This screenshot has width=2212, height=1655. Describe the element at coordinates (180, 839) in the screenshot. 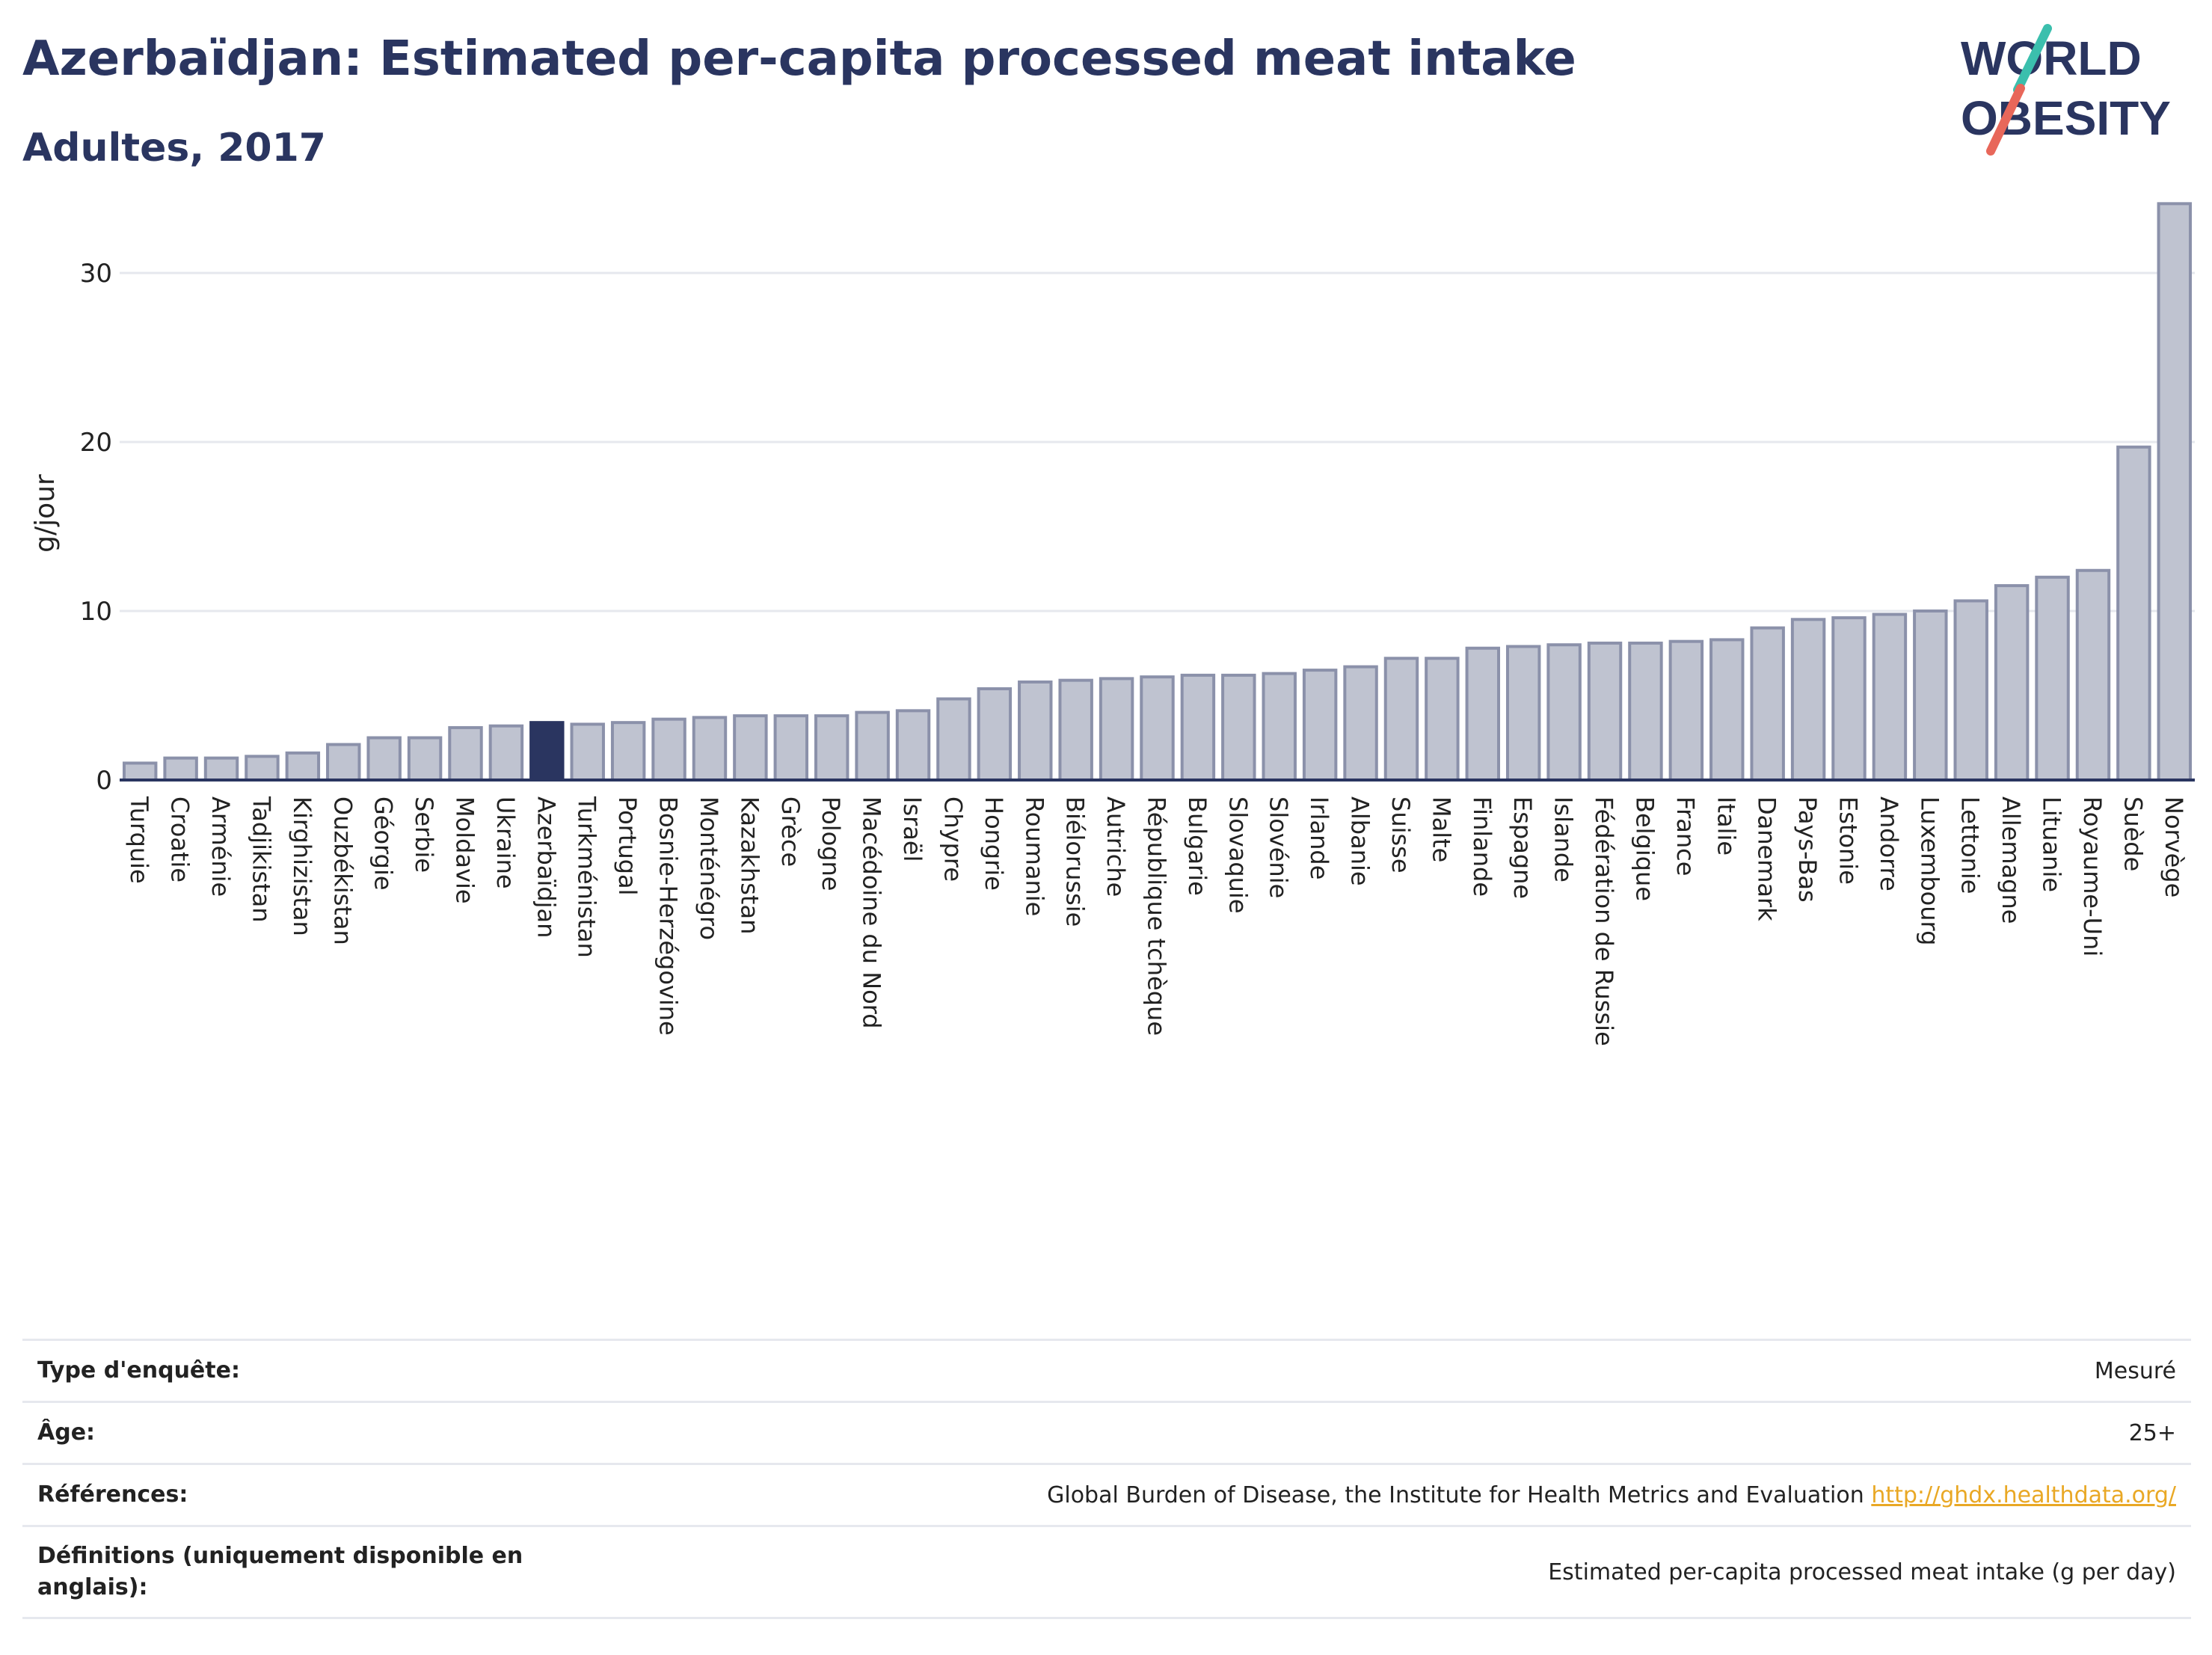

I see `x-tick-label: Croatie` at that location.